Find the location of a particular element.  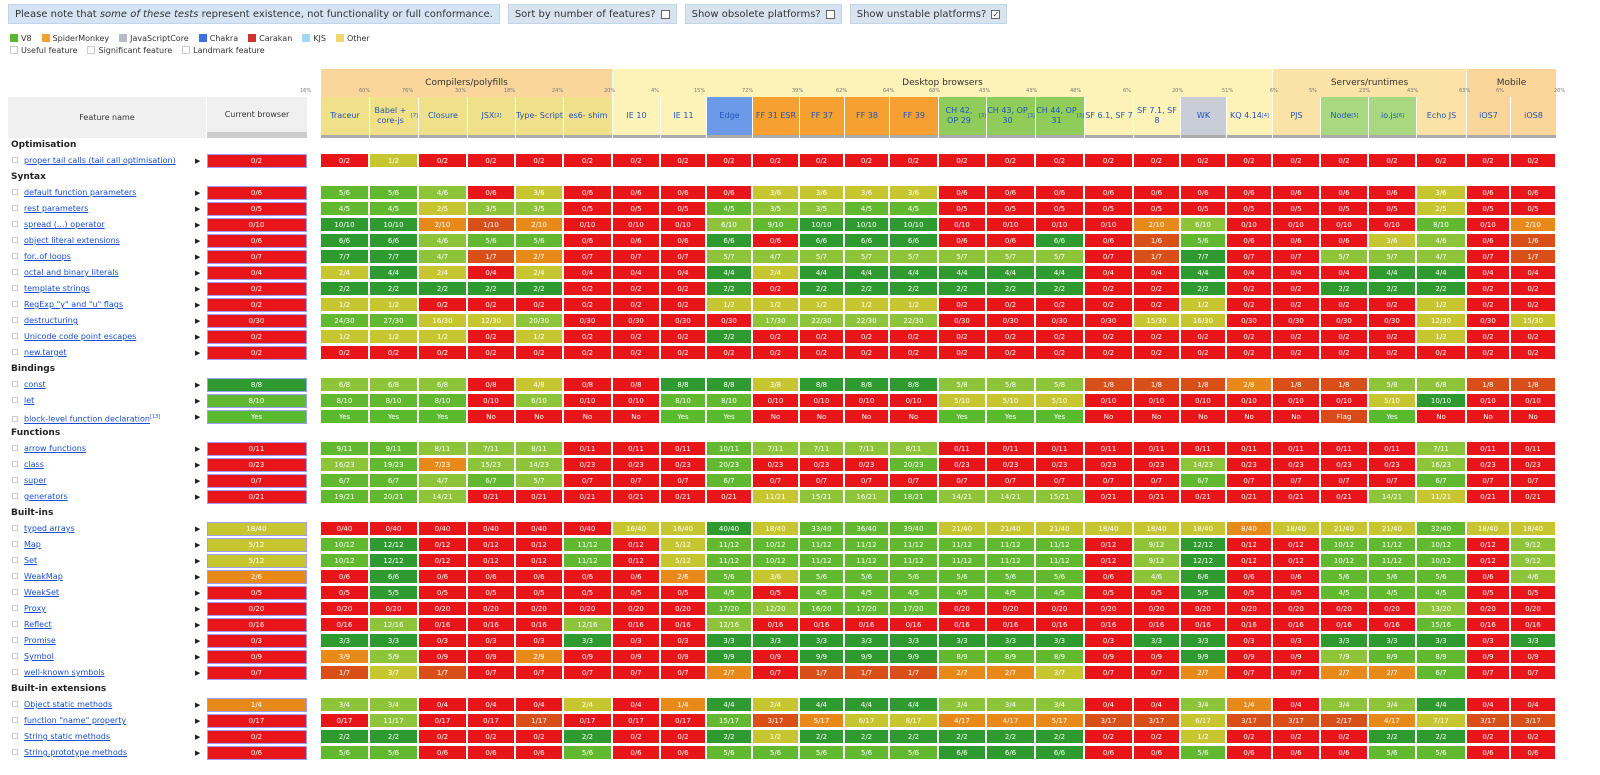

result-cell: 18/40 is located at coordinates (1296, 529).